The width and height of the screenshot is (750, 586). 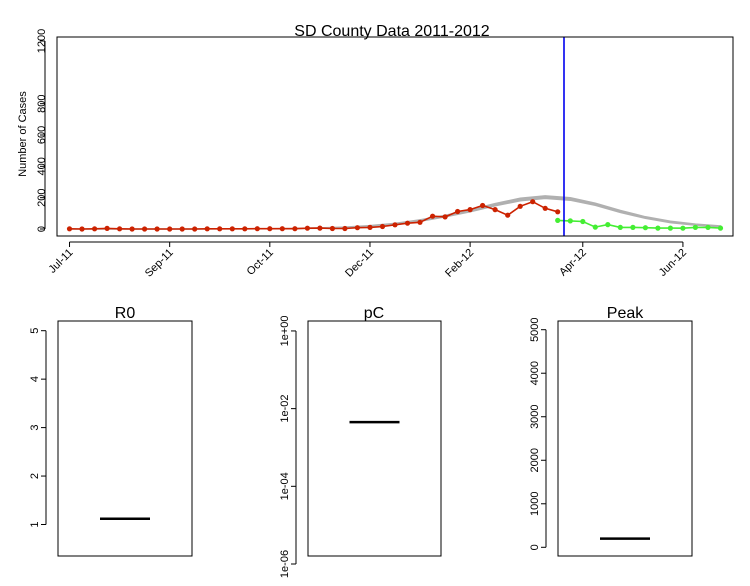 What do you see at coordinates (459, 263) in the screenshot?
I see `x-tick-label: Feb-12` at bounding box center [459, 263].